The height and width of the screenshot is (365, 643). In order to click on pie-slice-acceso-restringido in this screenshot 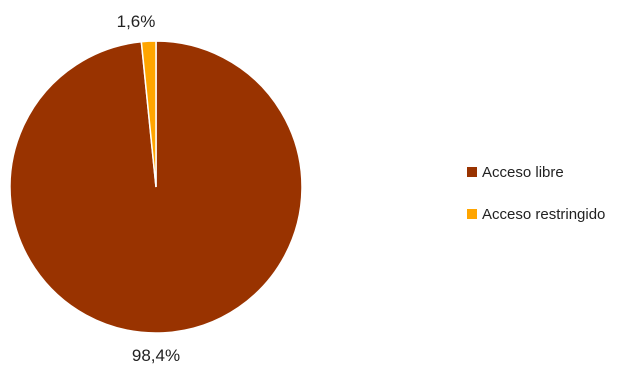, I will do `click(148, 114)`.